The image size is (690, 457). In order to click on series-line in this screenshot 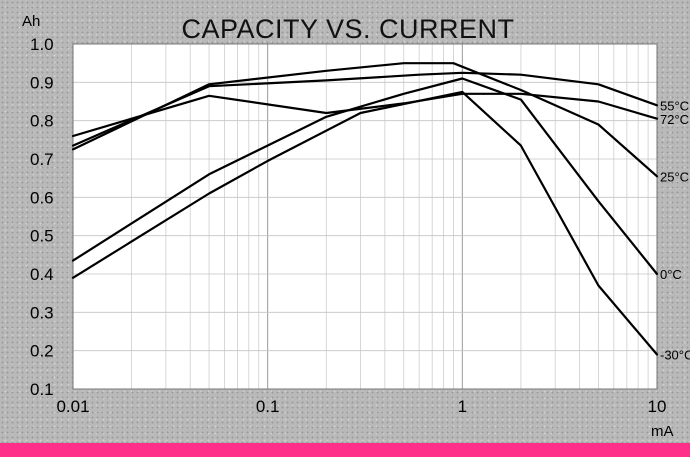, I will do `click(365, 109)`.